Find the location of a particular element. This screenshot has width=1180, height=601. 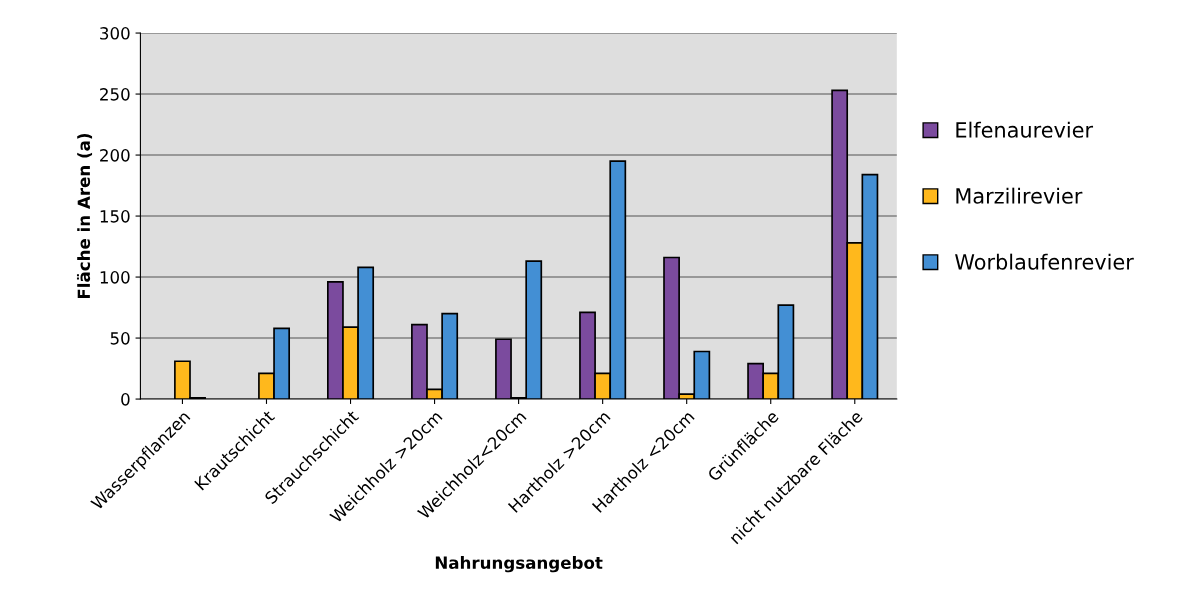

legend-label: Marzilirevier is located at coordinates (1019, 195).